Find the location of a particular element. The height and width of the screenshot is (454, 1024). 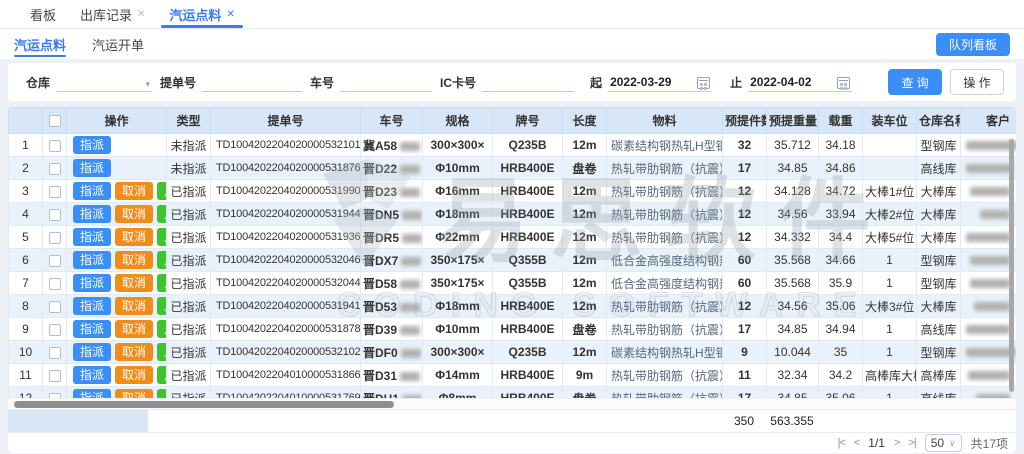

last-page-icon: >| is located at coordinates (912, 443).